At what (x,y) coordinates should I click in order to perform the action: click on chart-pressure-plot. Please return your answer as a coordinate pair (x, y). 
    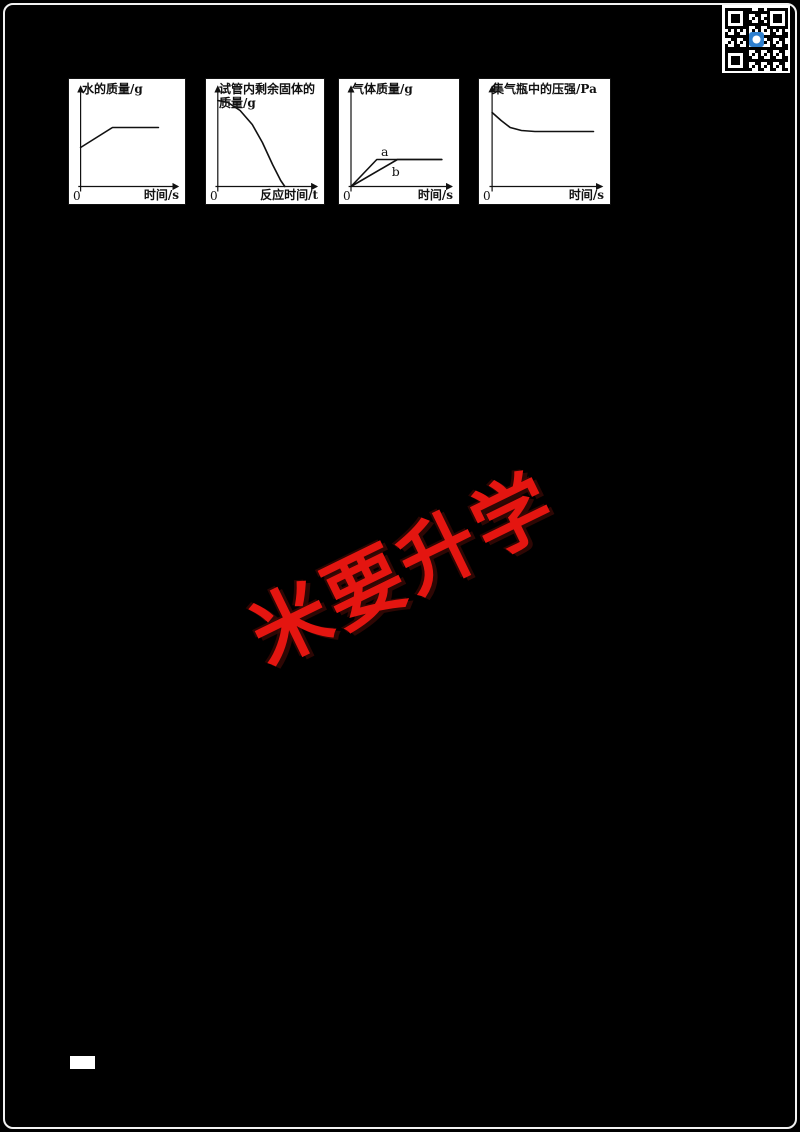
    Looking at the image, I should click on (545, 144).